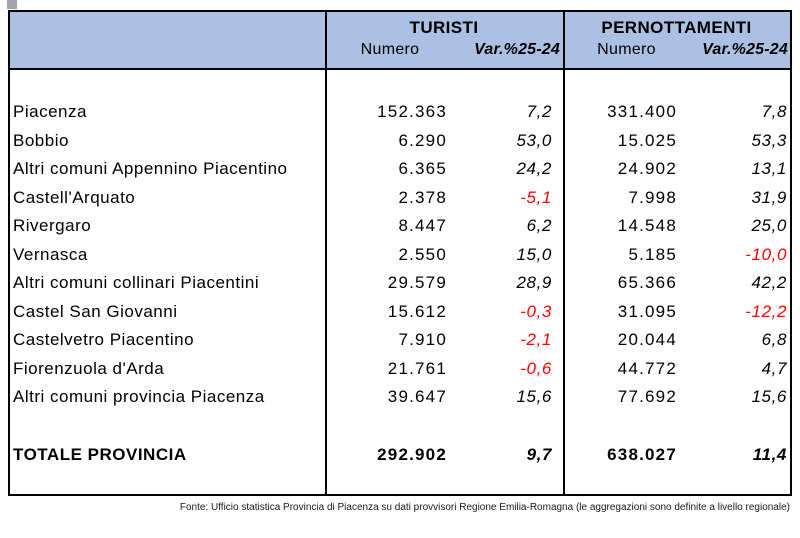 This screenshot has height=538, width=800. What do you see at coordinates (745, 49) in the screenshot?
I see `header-pernottamenti-var: Var.%25-24` at bounding box center [745, 49].